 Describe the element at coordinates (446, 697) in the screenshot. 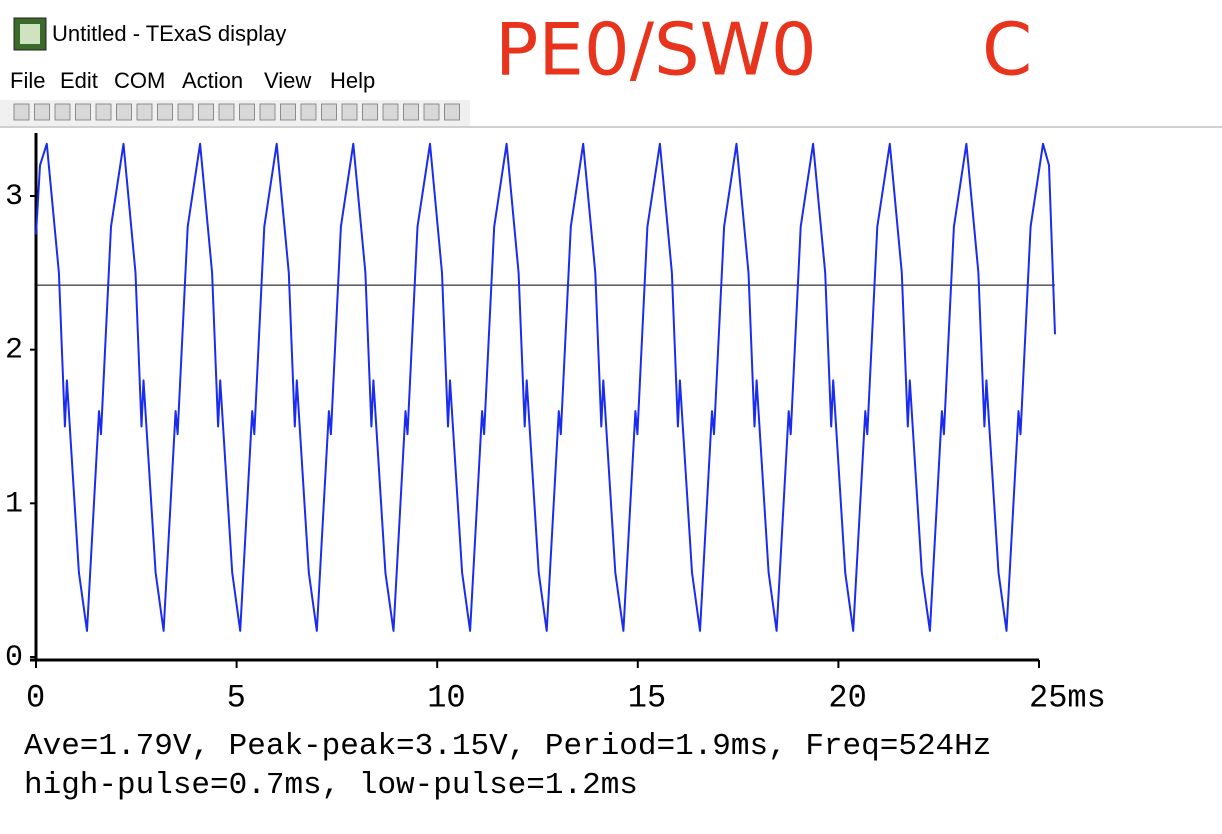

I see `x-tick-label: 10` at that location.